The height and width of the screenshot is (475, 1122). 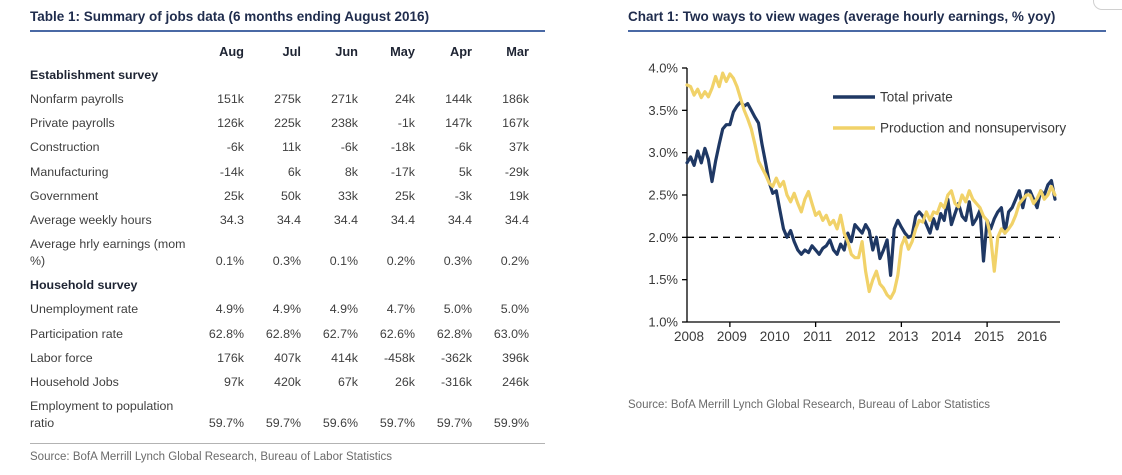 I want to click on table-header-row: Aug Jul Jun May Apr Mar, so click(x=282, y=51).